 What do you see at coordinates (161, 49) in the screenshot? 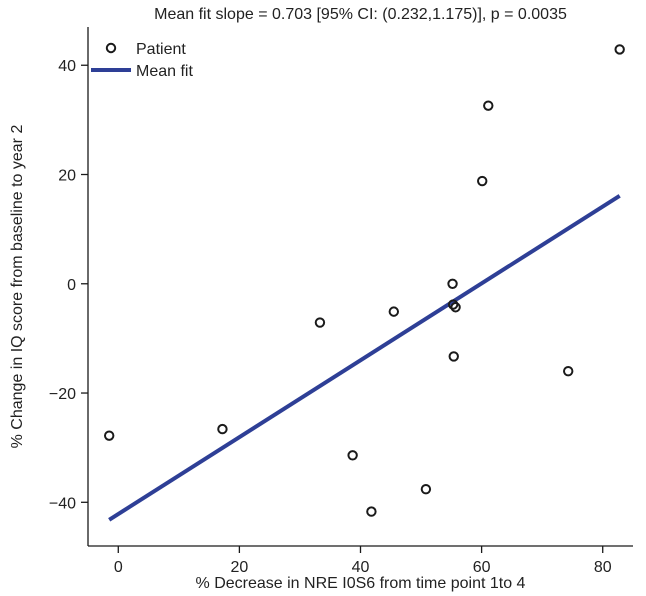
I see `legend-label-patient: Patient` at bounding box center [161, 49].